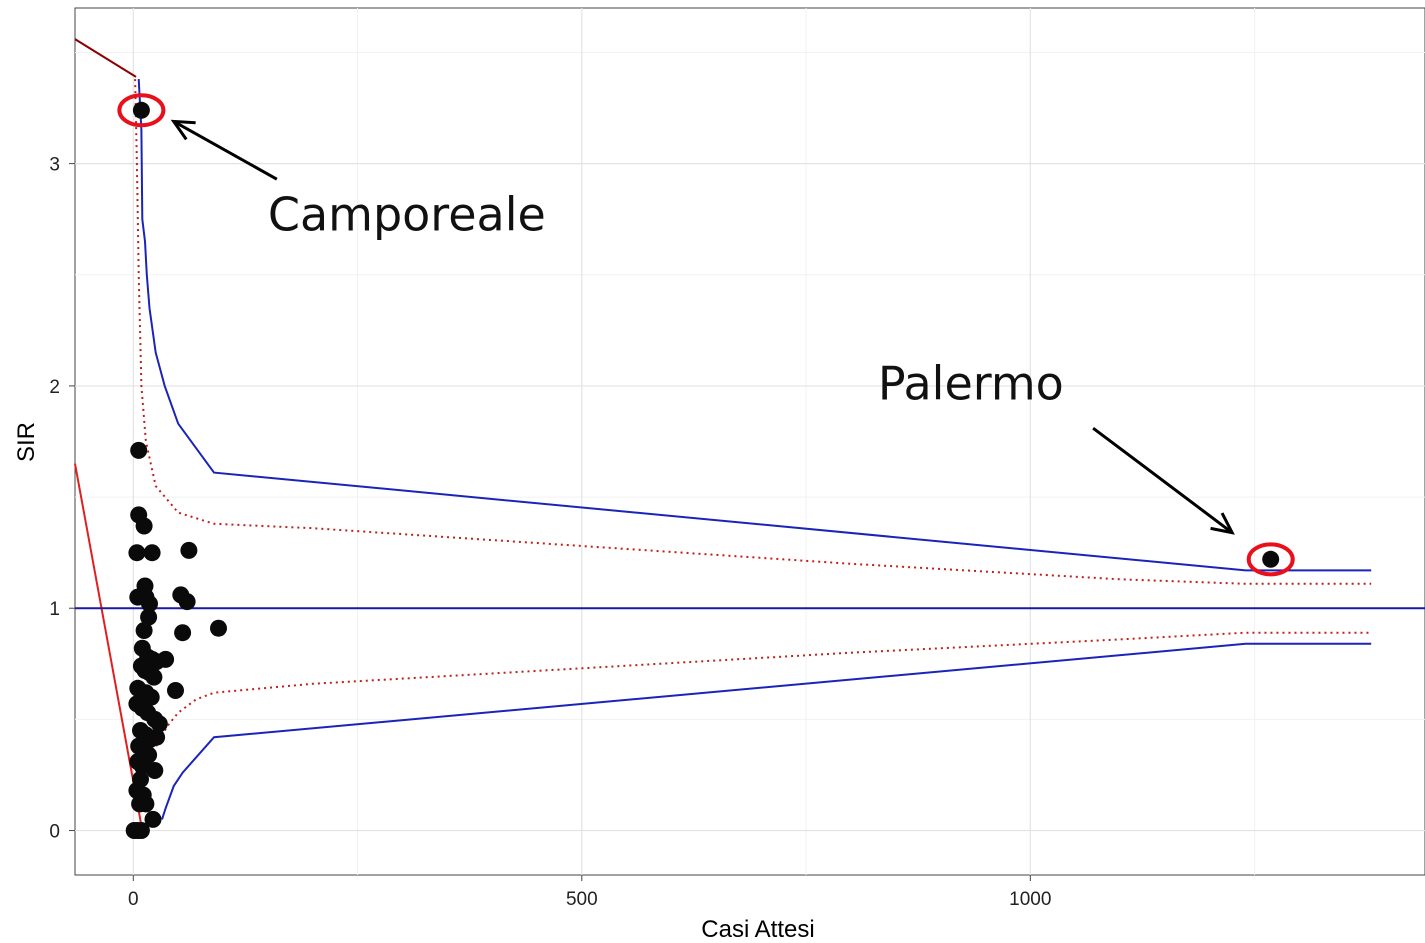 The image size is (1425, 943). What do you see at coordinates (54, 165) in the screenshot?
I see `y-tick-label: 3` at bounding box center [54, 165].